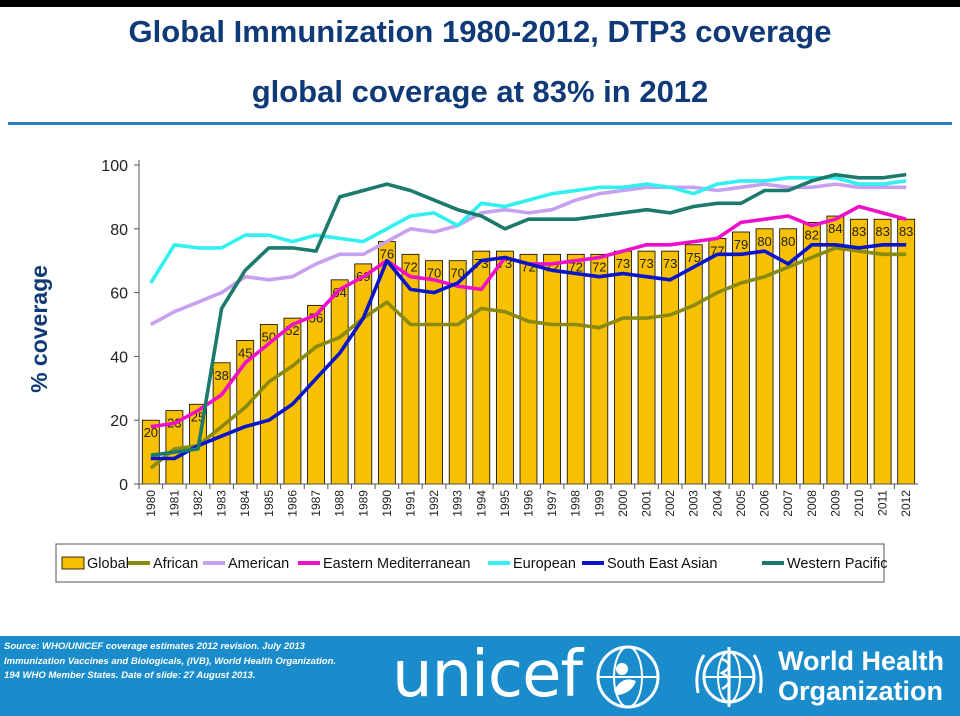  I want to click on bar-2004, so click(717, 361).